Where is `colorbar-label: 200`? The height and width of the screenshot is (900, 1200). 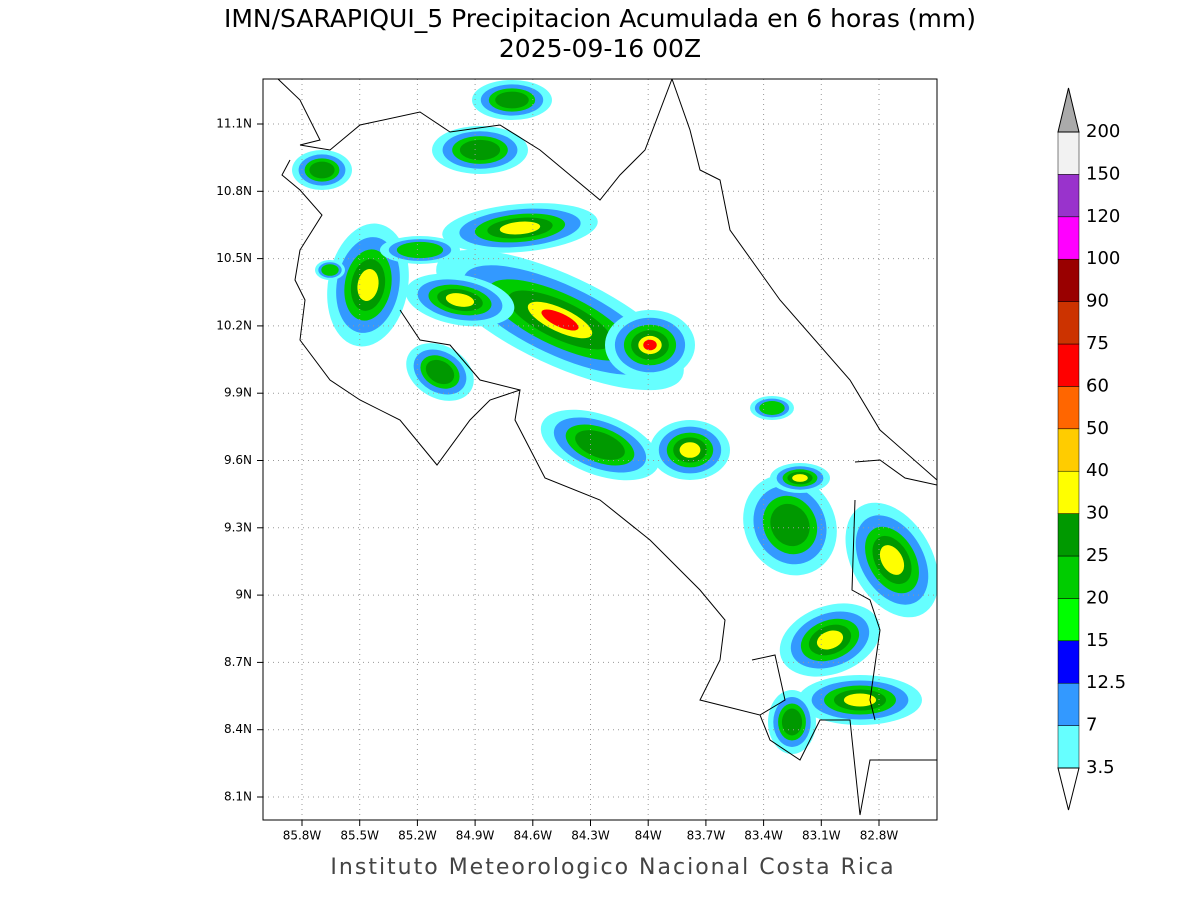
colorbar-label: 200 is located at coordinates (1103, 131).